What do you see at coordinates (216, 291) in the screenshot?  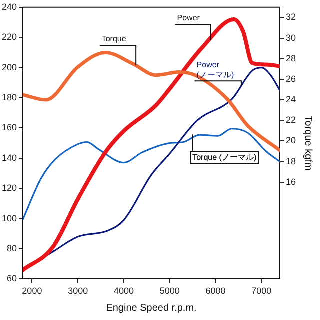 I see `x-tick-label: 6000` at bounding box center [216, 291].